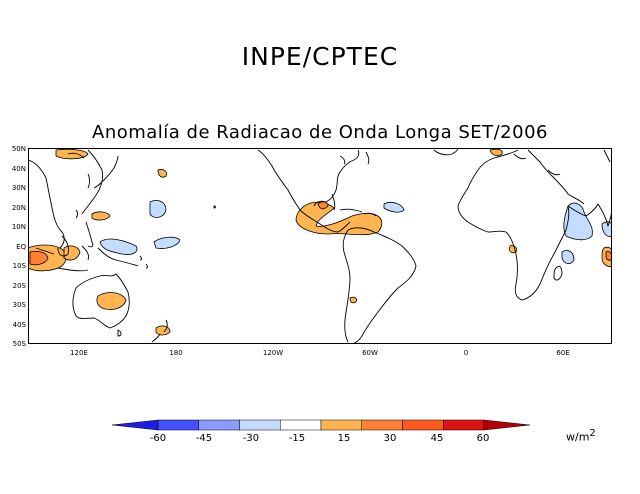 This screenshot has width=640, height=494. I want to click on units-text: w/m, so click(578, 437).